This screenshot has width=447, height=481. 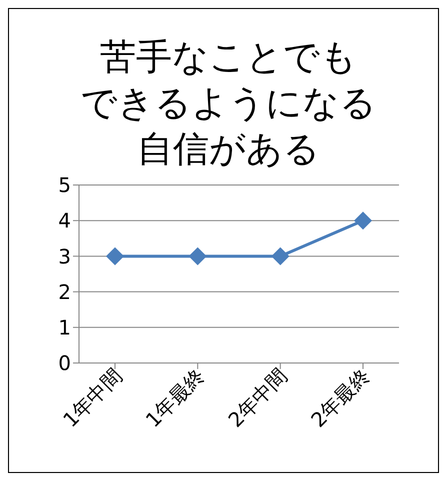 What do you see at coordinates (64, 328) in the screenshot?
I see `y-tick-label: 1` at bounding box center [64, 328].